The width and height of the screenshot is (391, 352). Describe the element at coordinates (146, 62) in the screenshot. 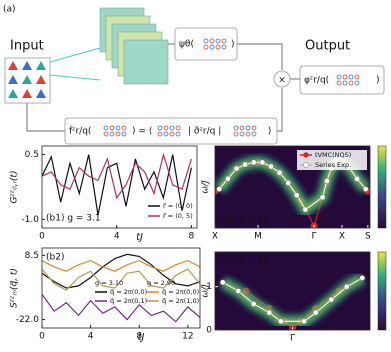

I see `feature-map` at that location.